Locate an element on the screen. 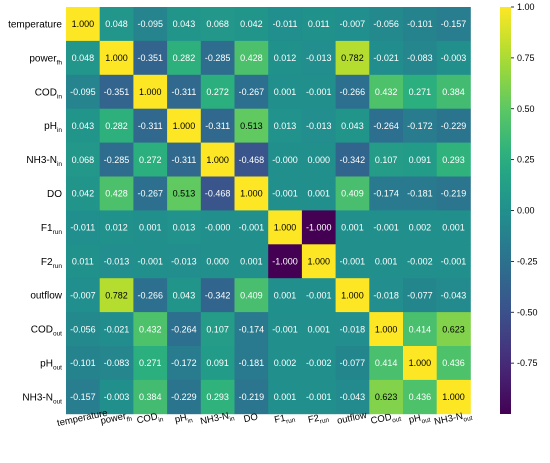 The width and height of the screenshot is (550, 463). row-label: F2run is located at coordinates (51, 263).